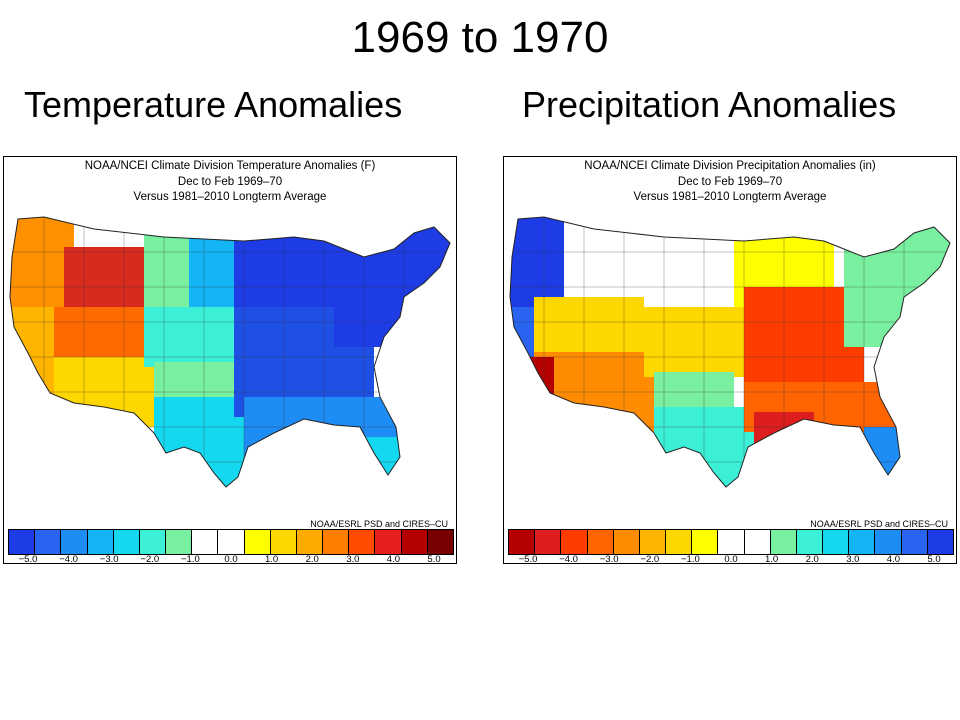 This screenshot has height=720, width=960. Describe the element at coordinates (104, 282) in the screenshot. I see `region-interior-northwest` at that location.